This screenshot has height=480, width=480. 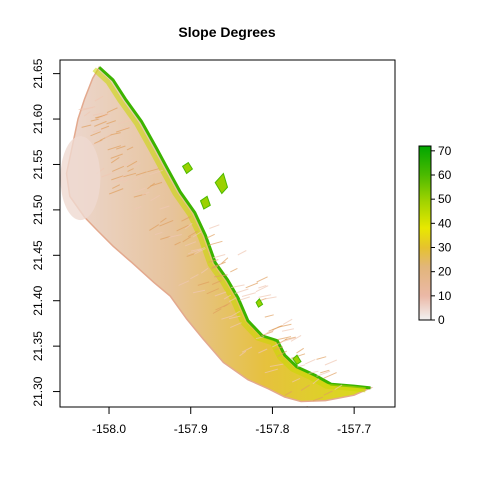 What do you see at coordinates (354, 429) in the screenshot?
I see `x-tick-label: -157.7` at bounding box center [354, 429].